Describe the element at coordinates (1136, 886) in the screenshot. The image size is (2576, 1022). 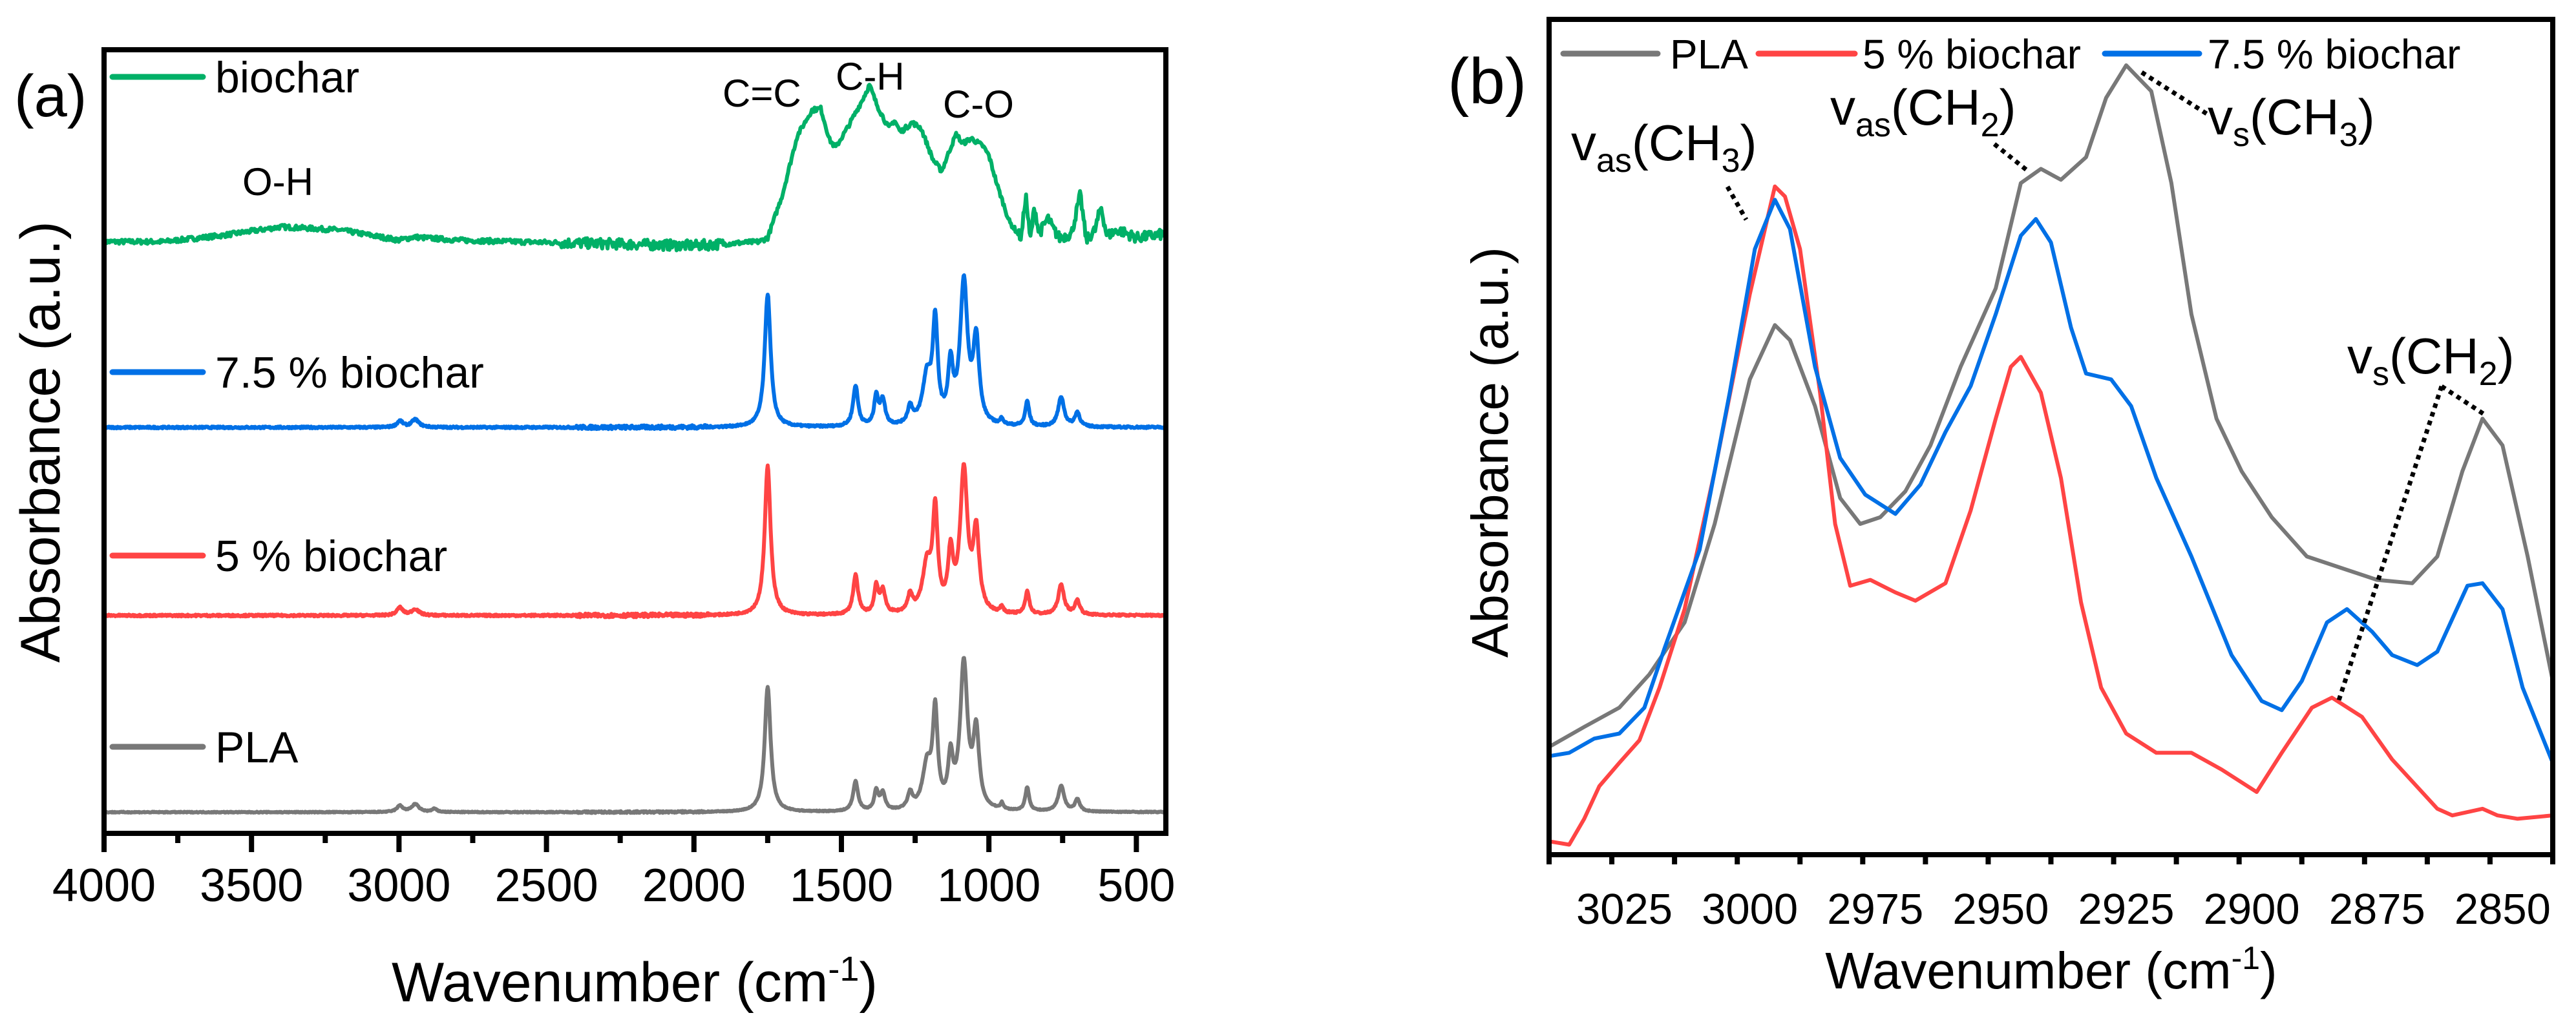
I see `x-tick-label: 500` at that location.